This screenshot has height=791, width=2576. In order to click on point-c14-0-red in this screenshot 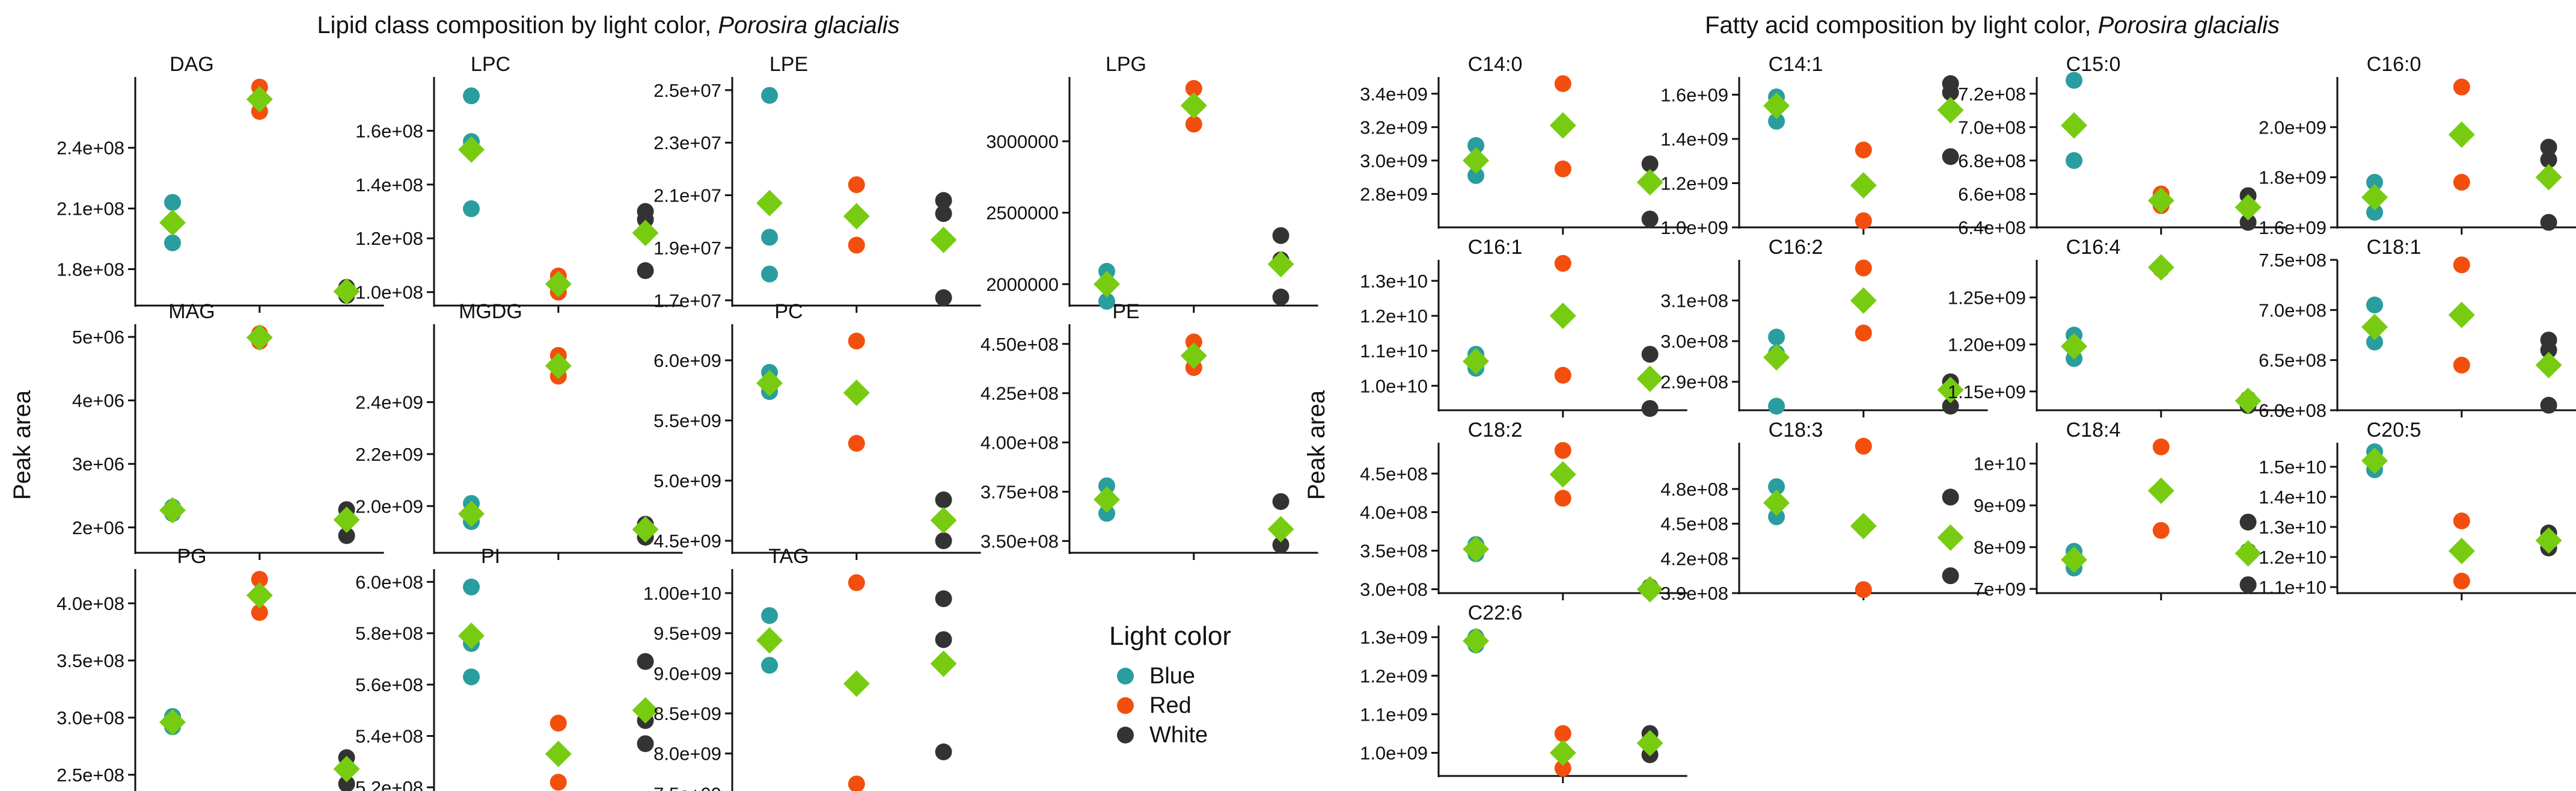, I will do `click(1562, 168)`.